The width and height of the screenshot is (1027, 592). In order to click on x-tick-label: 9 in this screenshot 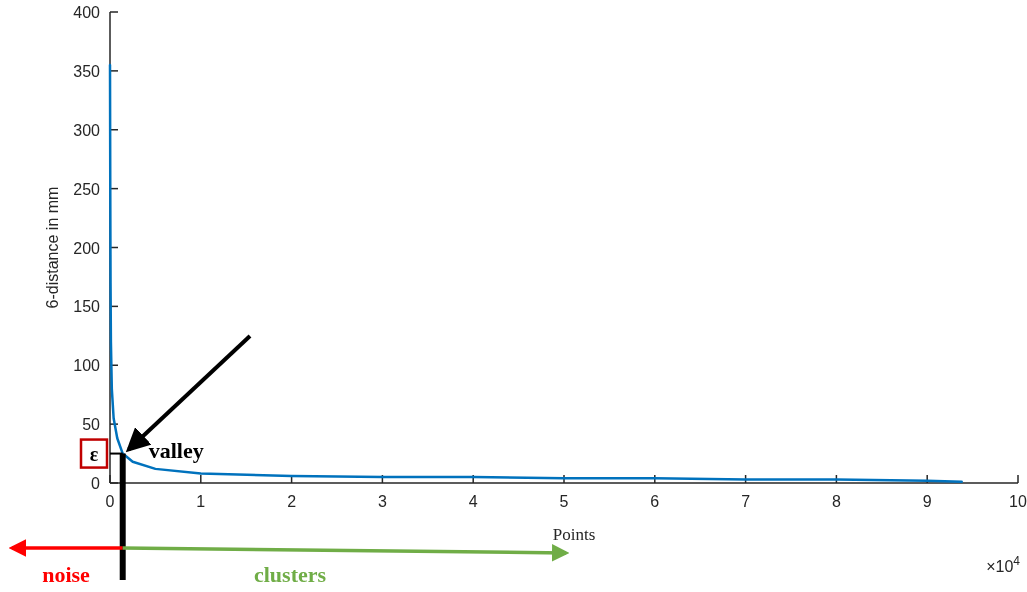, I will do `click(927, 501)`.